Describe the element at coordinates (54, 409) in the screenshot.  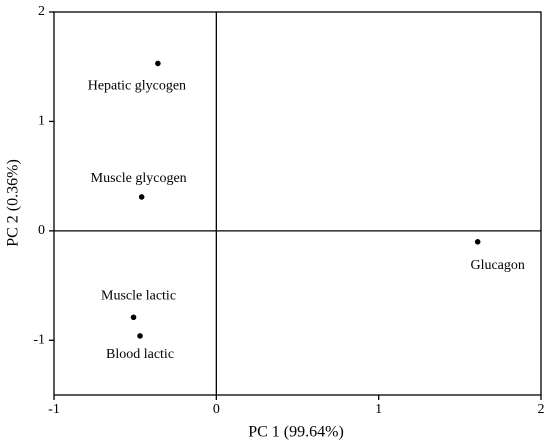
I see `x-tick-label: -1` at that location.